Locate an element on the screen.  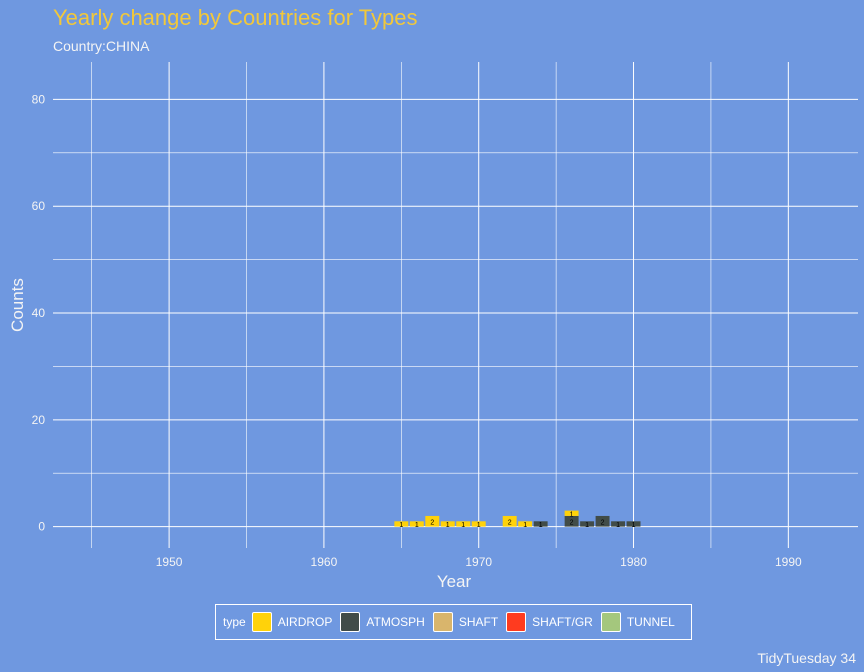
y-tick-label: 0 is located at coordinates (41, 527).